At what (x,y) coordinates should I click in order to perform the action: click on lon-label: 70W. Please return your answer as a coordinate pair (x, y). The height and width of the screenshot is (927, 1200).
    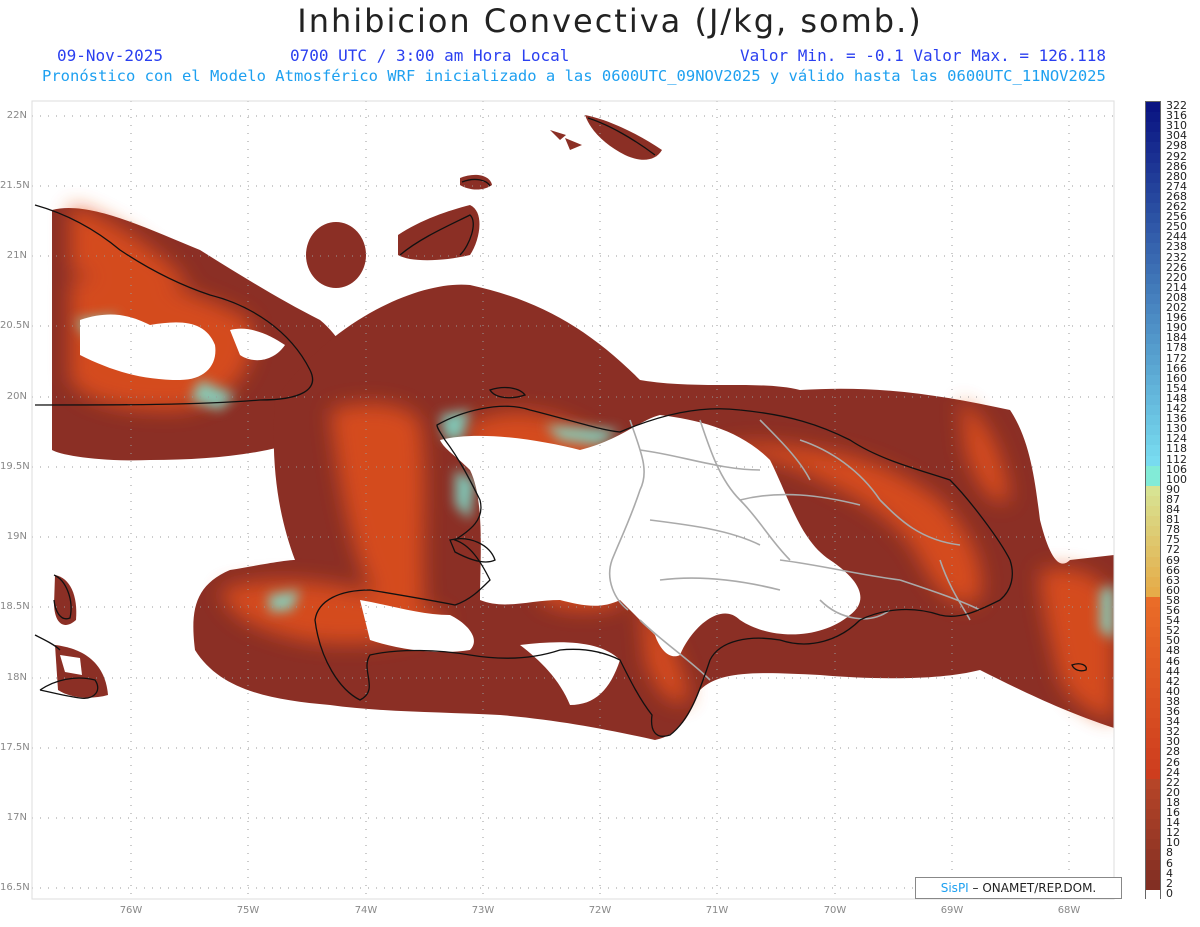
    Looking at the image, I should click on (835, 910).